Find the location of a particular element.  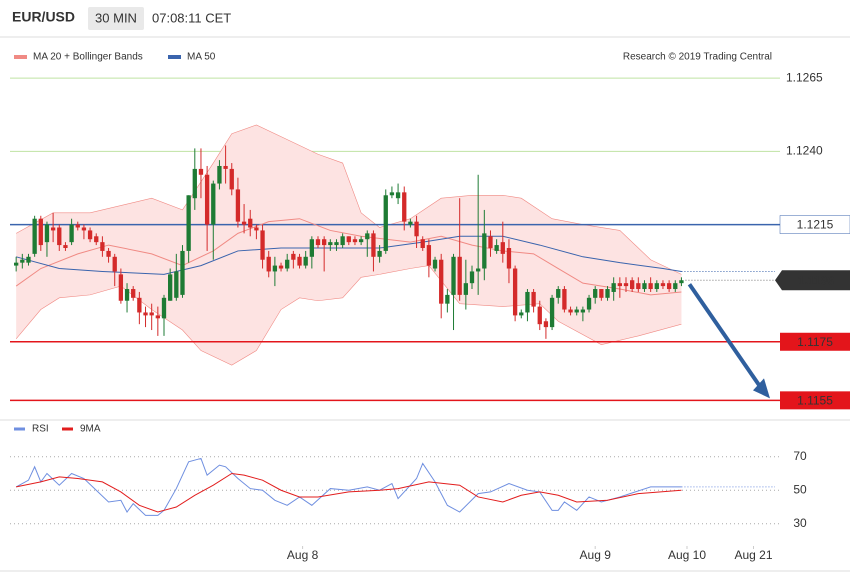

y-tick-label: 30 is located at coordinates (800, 523).